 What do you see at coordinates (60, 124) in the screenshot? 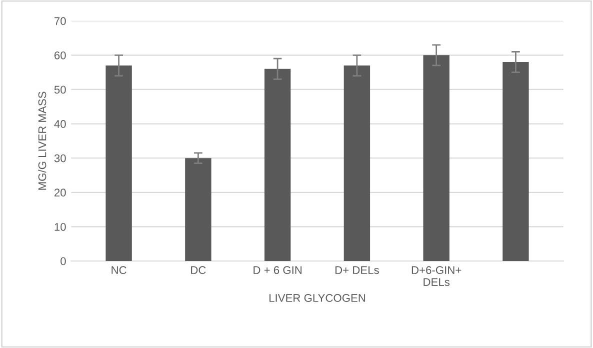
I see `y-tick-label: 40` at bounding box center [60, 124].